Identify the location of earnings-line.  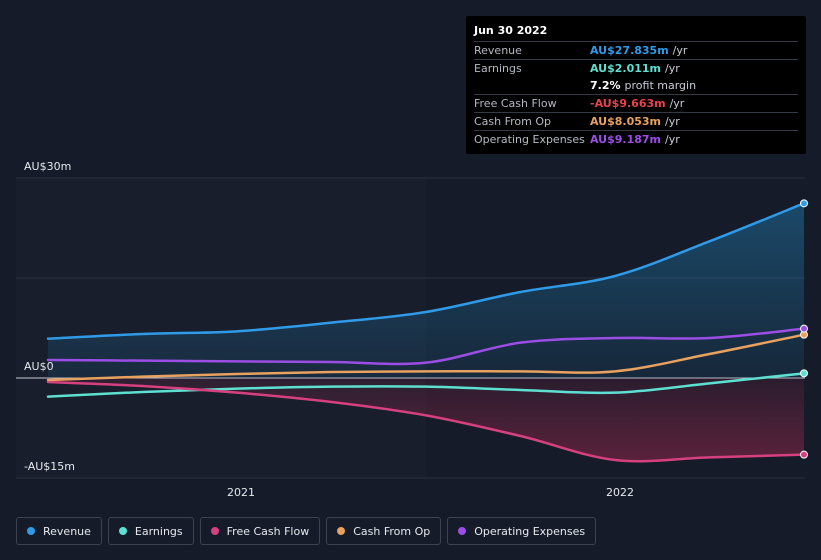
(426, 385).